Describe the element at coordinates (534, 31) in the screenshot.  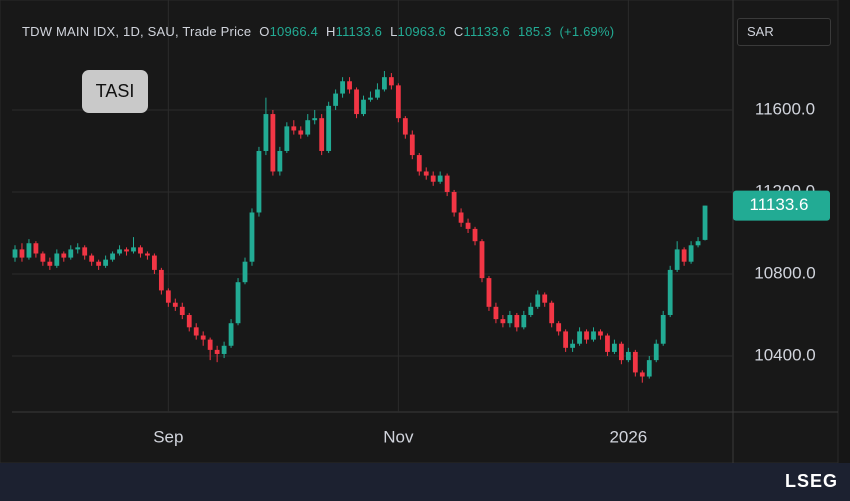
I see `change-value: 185.3` at that location.